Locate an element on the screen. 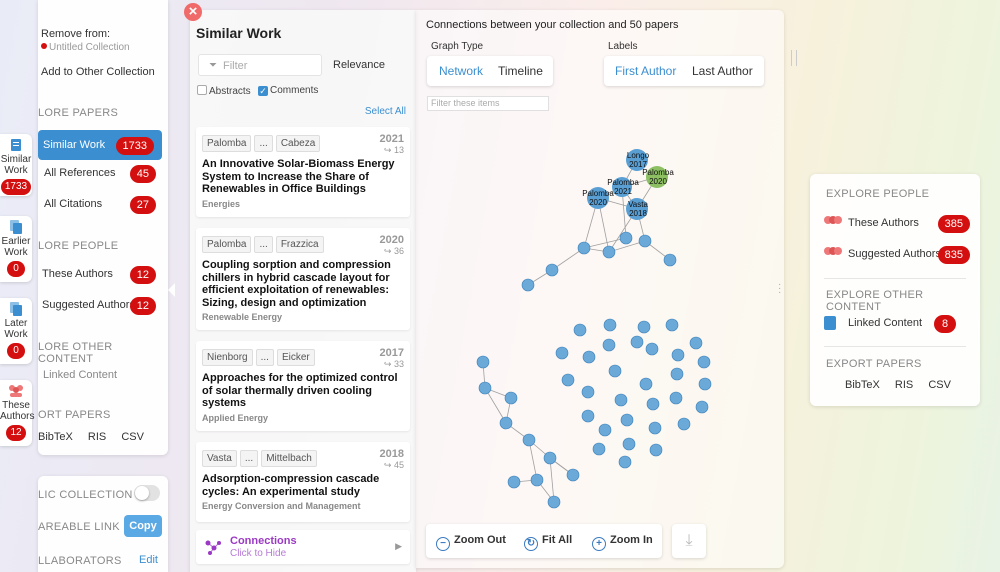 Image resolution: width=1000 pixels, height=572 pixels. paper-year: 2021 ↪ 13 is located at coordinates (391, 144).